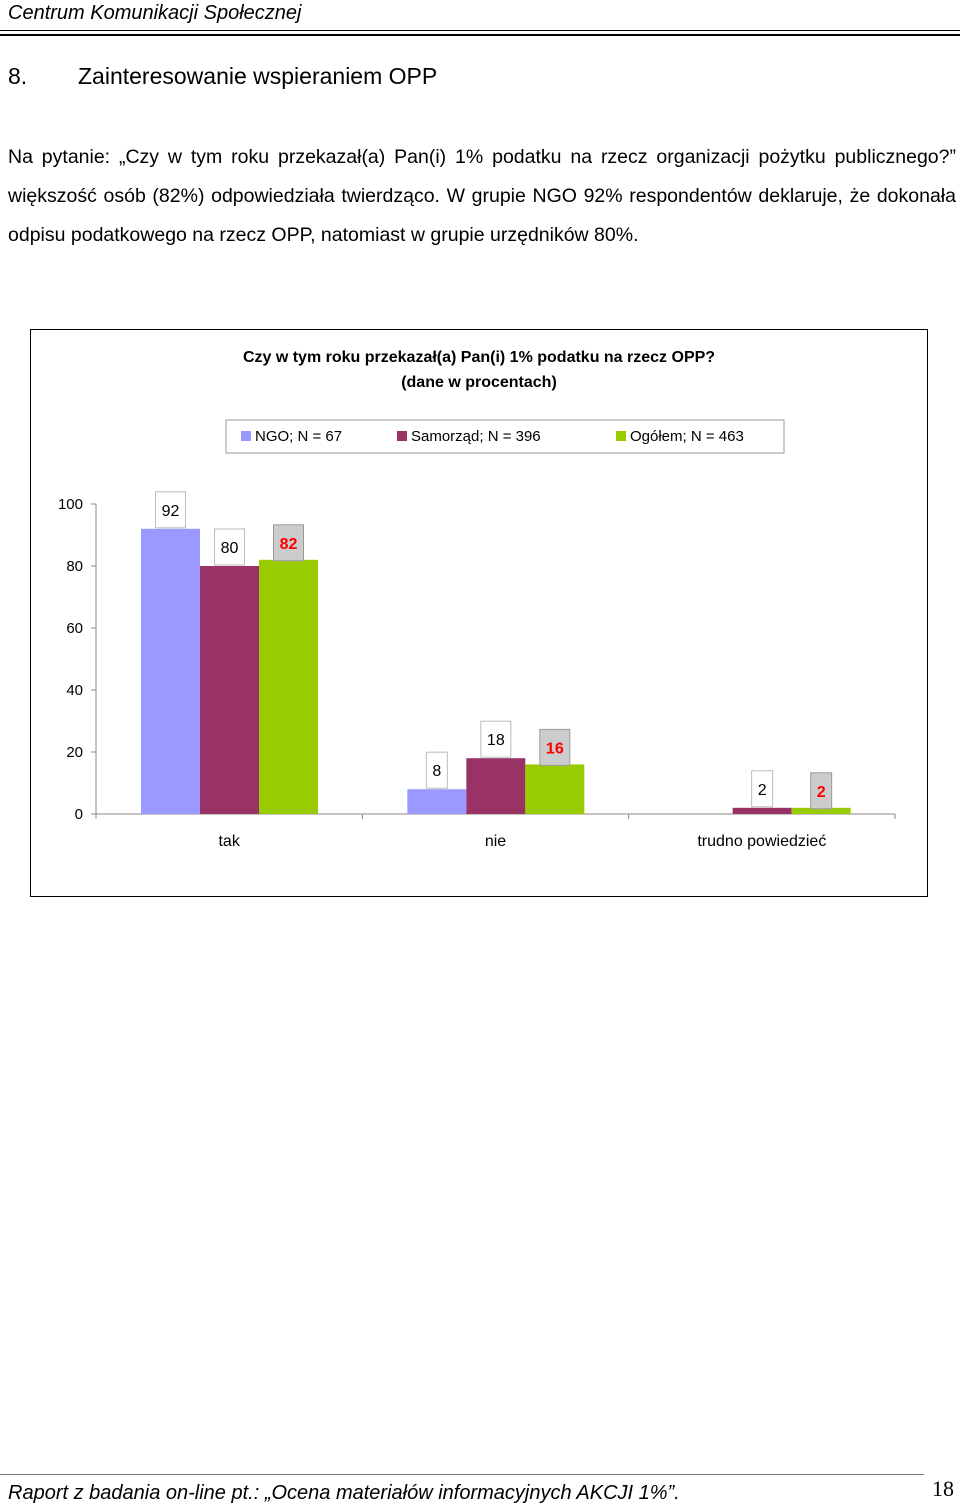 This screenshot has width=960, height=1507. I want to click on legend-label-1: Samorząd; N = 396, so click(476, 436).